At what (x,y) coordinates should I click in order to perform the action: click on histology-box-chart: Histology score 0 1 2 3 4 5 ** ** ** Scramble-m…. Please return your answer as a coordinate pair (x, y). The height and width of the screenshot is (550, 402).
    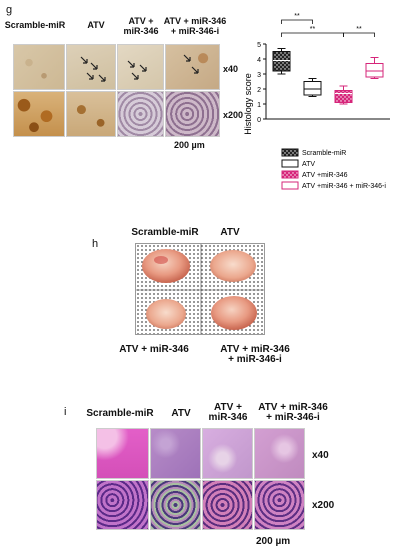
    Looking at the image, I should click on (316, 101).